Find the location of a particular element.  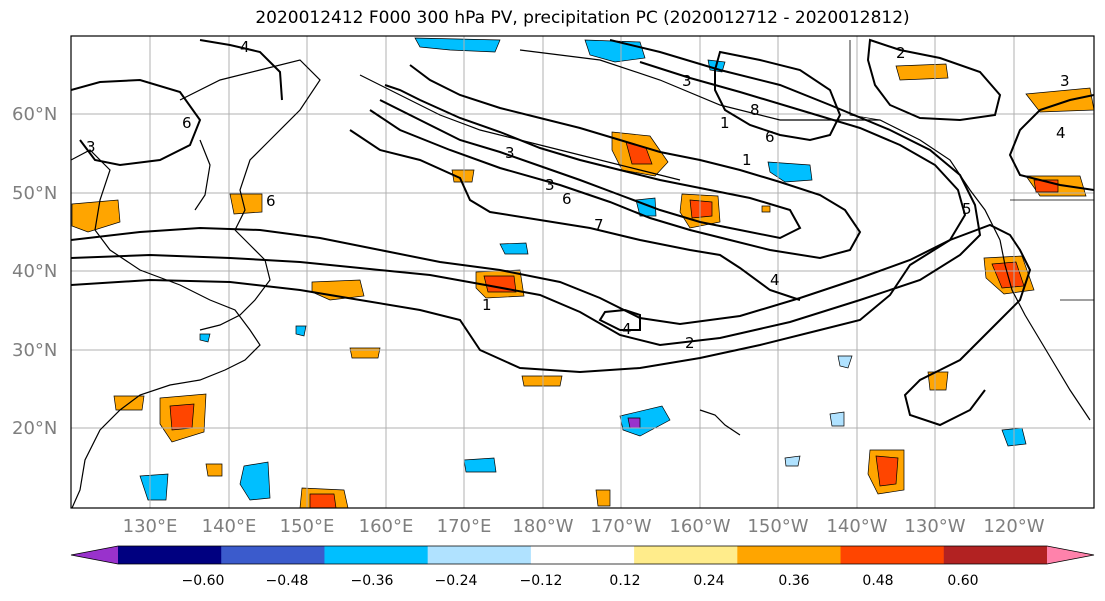

latitude-labels: 60°N 50°N 40°N 30°N 20°N is located at coordinates (34, 271).